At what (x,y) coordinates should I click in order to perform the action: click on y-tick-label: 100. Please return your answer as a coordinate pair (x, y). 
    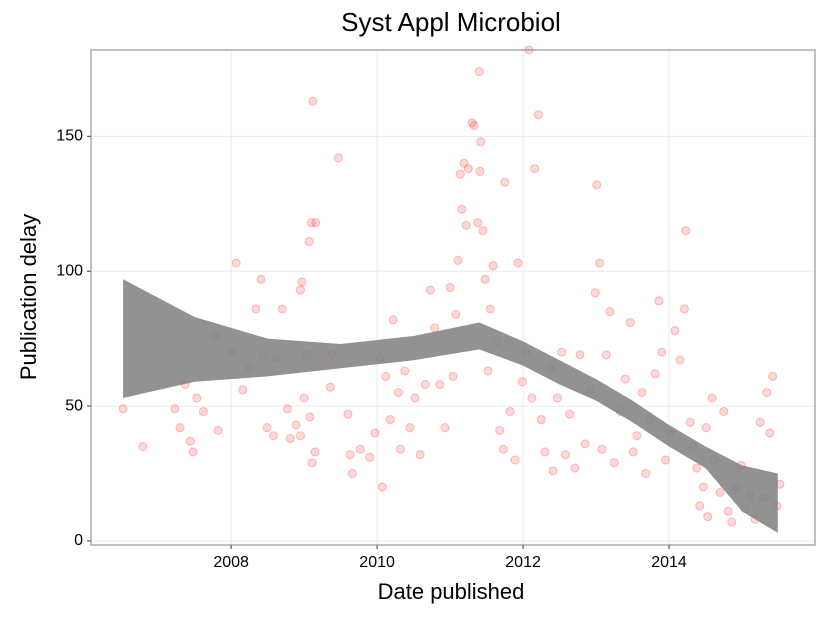
    Looking at the image, I should click on (69, 270).